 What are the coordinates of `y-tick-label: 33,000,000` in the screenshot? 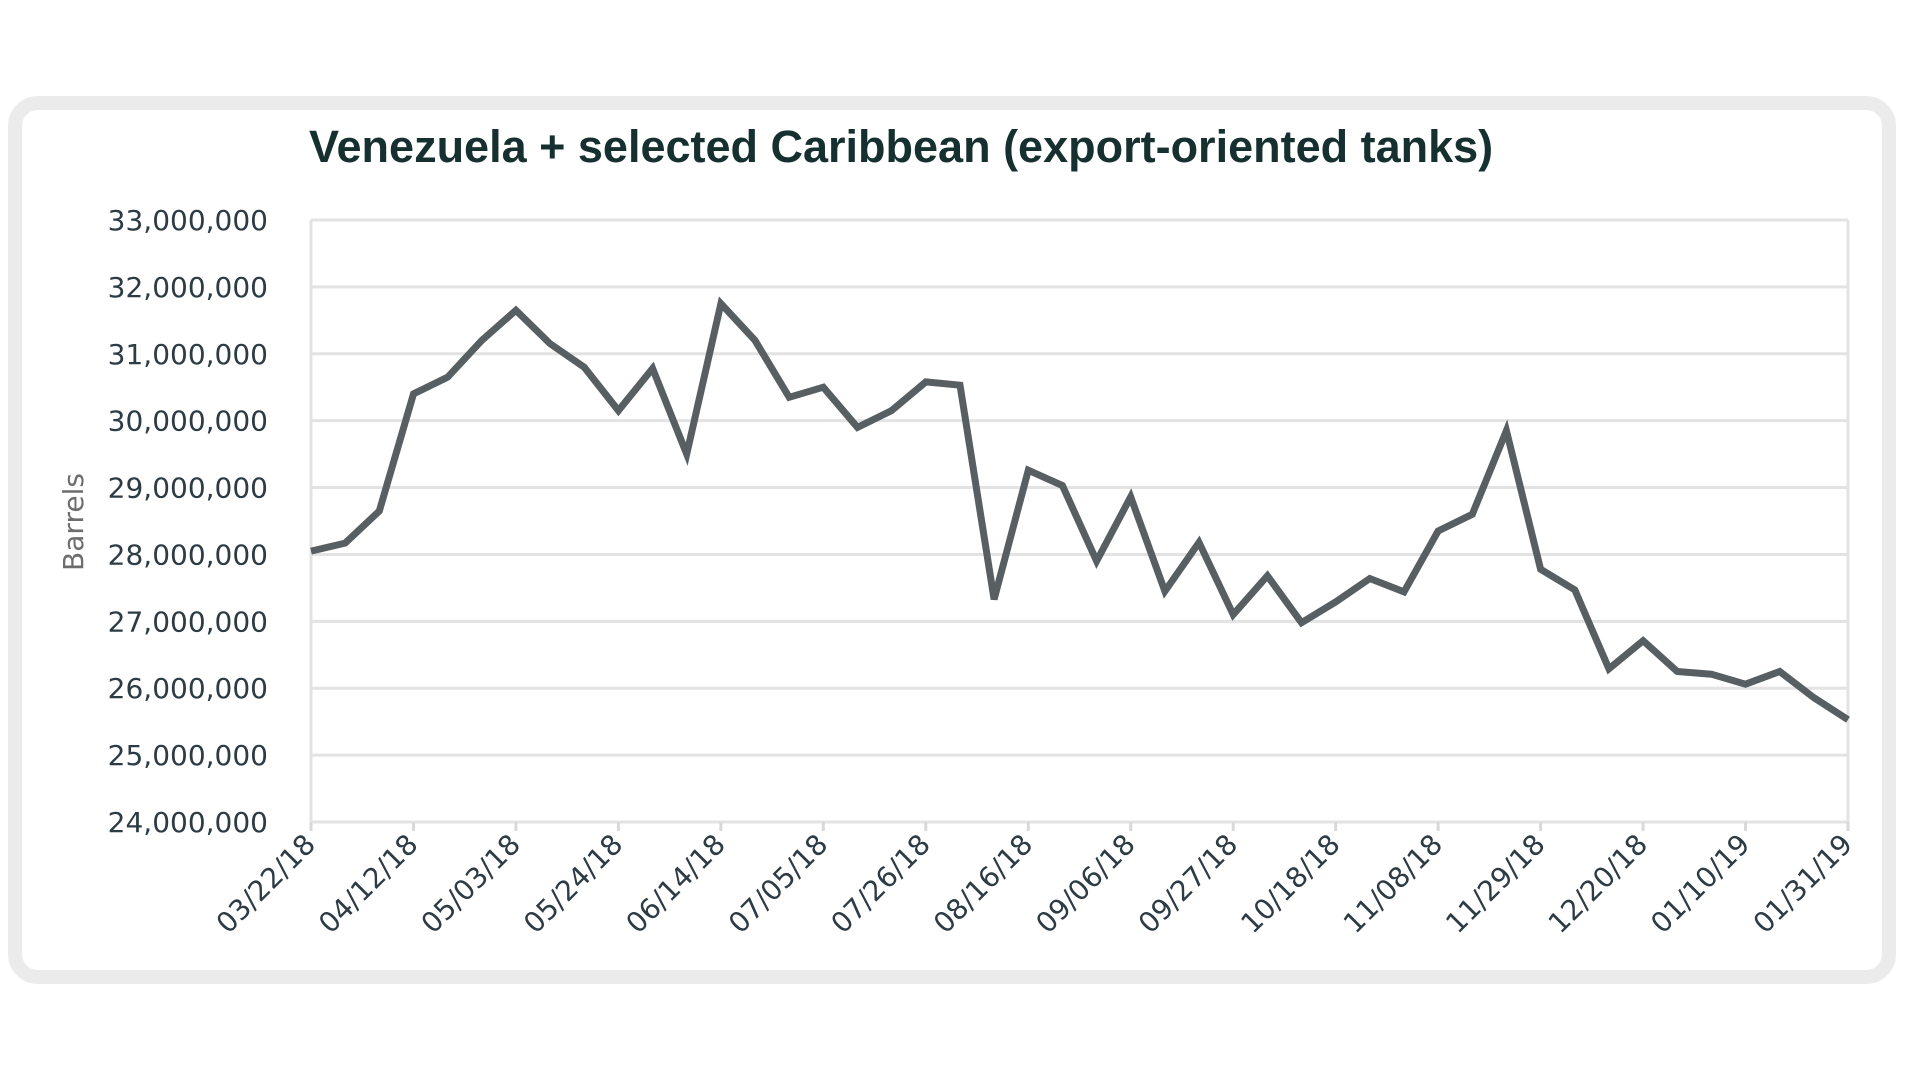 It's located at (188, 220).